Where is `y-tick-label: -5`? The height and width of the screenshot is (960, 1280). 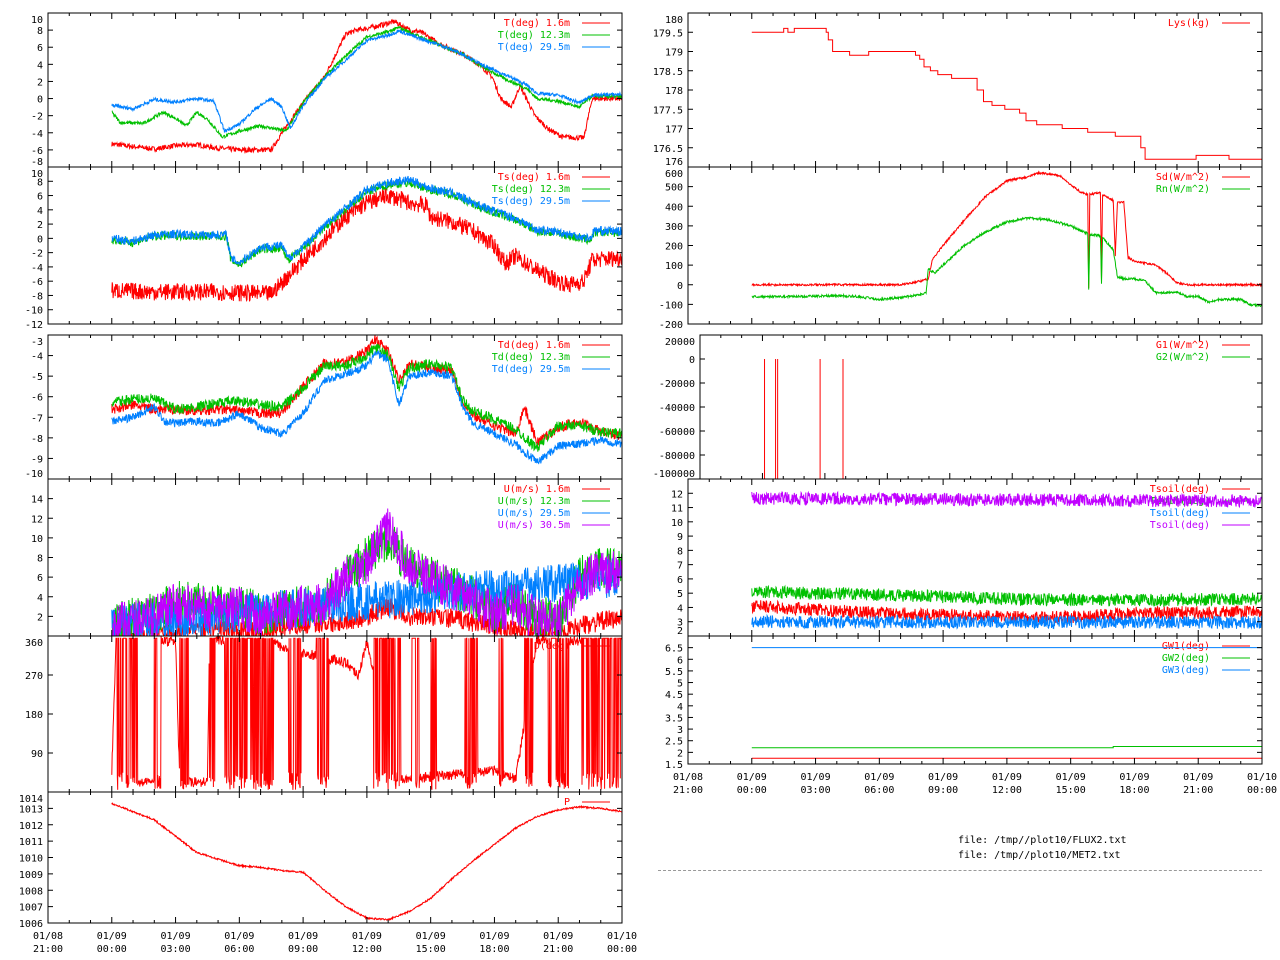
y-tick-label: -5 is located at coordinates (37, 377).